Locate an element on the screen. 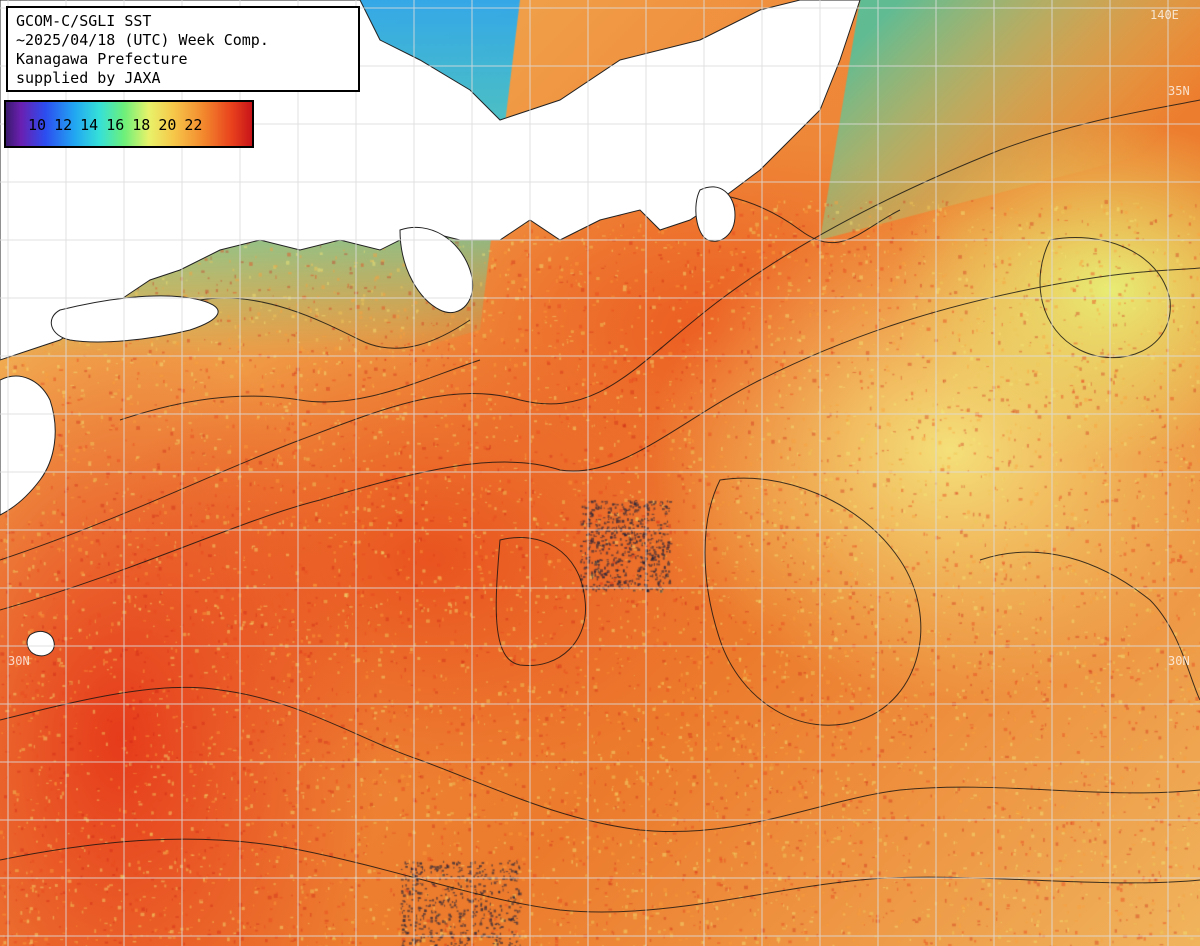 The width and height of the screenshot is (1200, 946). lat-label-top-right: 35N is located at coordinates (1179, 91).